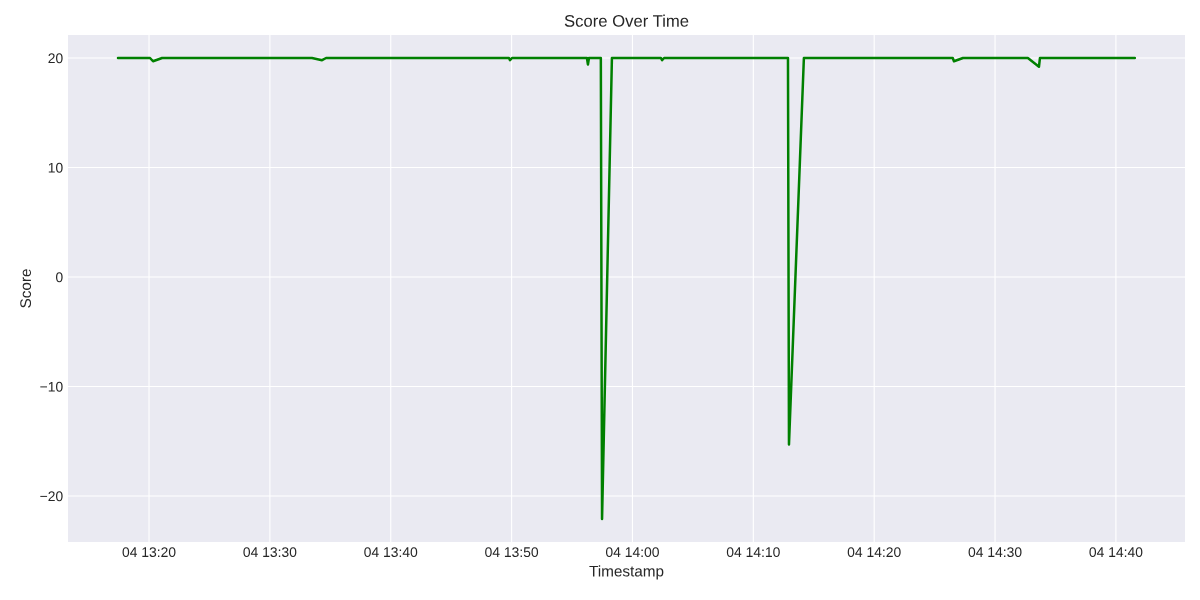  What do you see at coordinates (512, 552) in the screenshot?
I see `x-tick-label: 04 13:50` at bounding box center [512, 552].